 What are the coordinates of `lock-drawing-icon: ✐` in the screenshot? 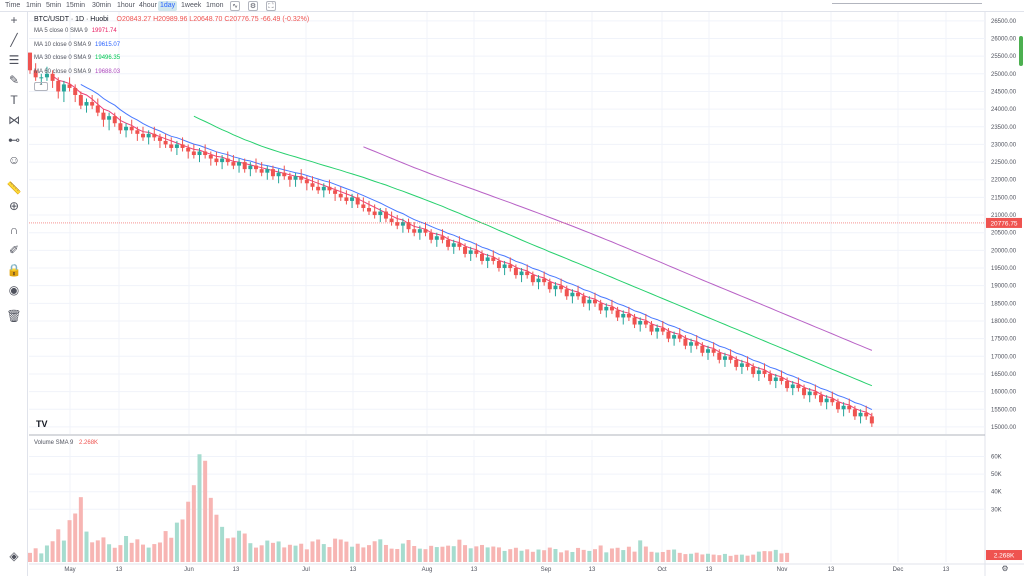 It's located at (14, 250).